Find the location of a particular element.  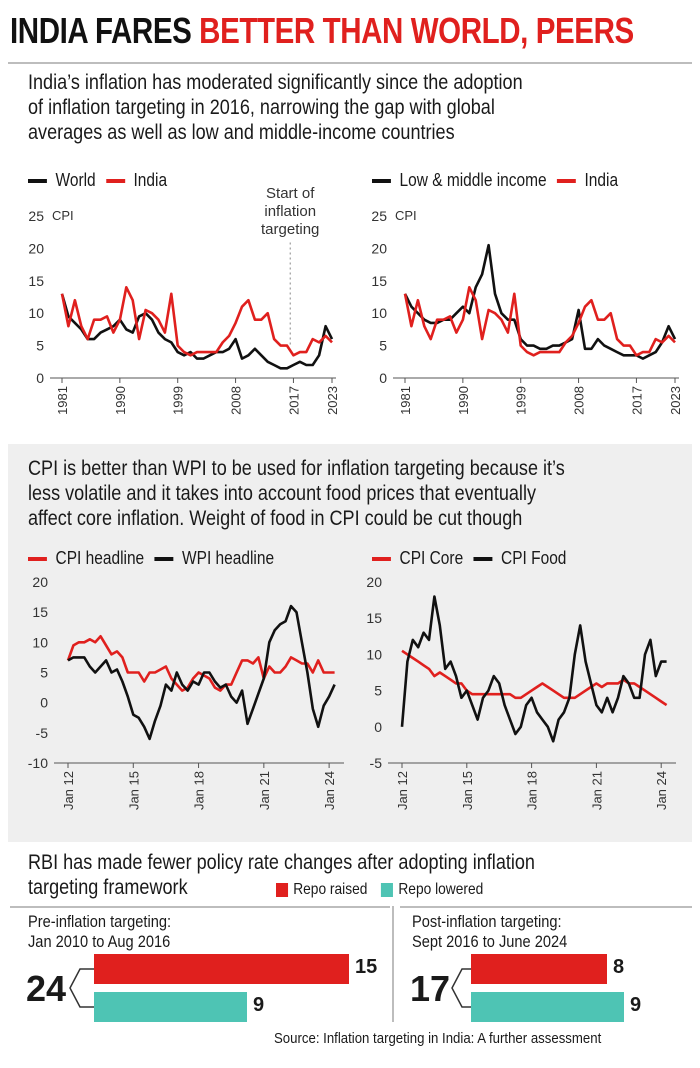

x-tick-label: 1999 is located at coordinates (178, 400).